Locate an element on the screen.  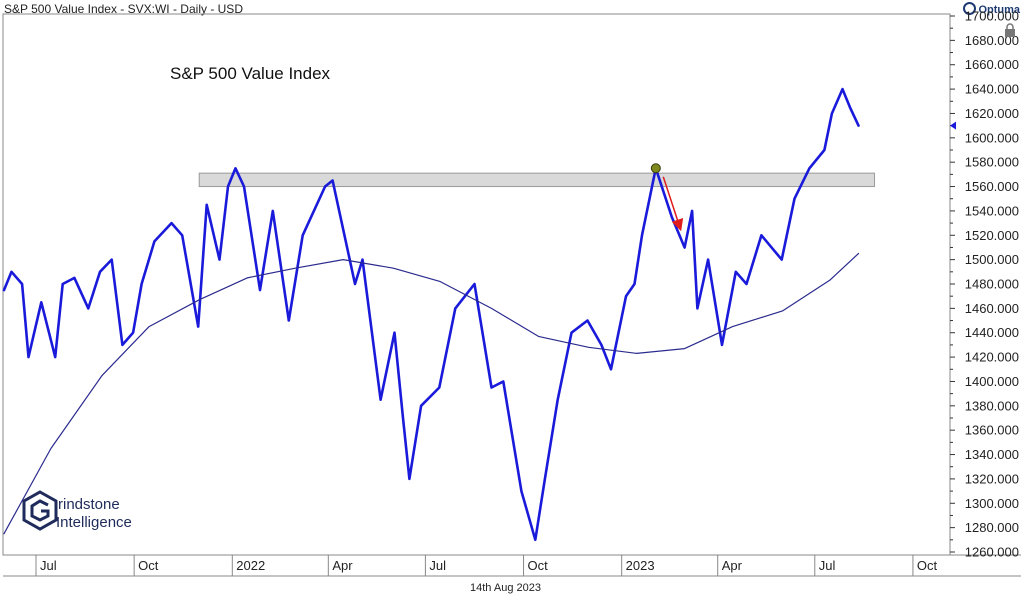
footer-date: 14th Aug 2023 is located at coordinates (505, 588).